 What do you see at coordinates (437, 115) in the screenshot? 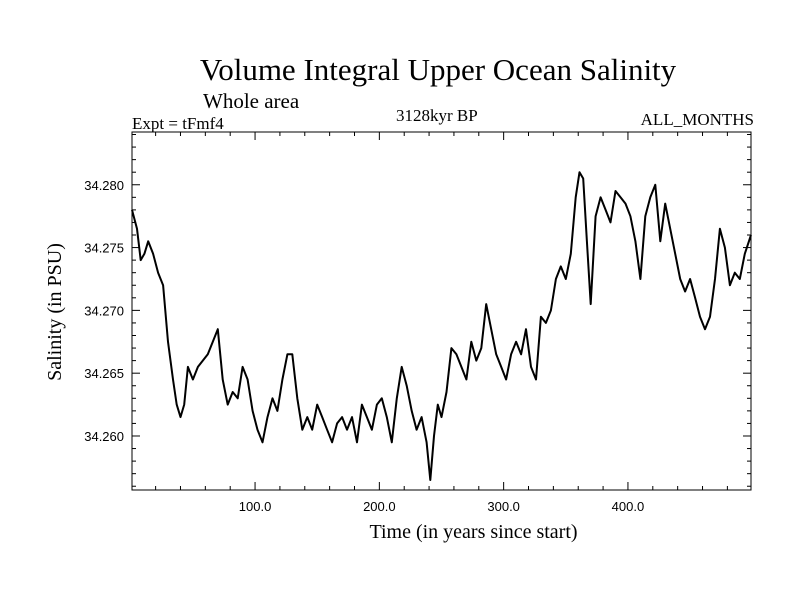
I see `period-label: 3128kyr BP` at bounding box center [437, 115].